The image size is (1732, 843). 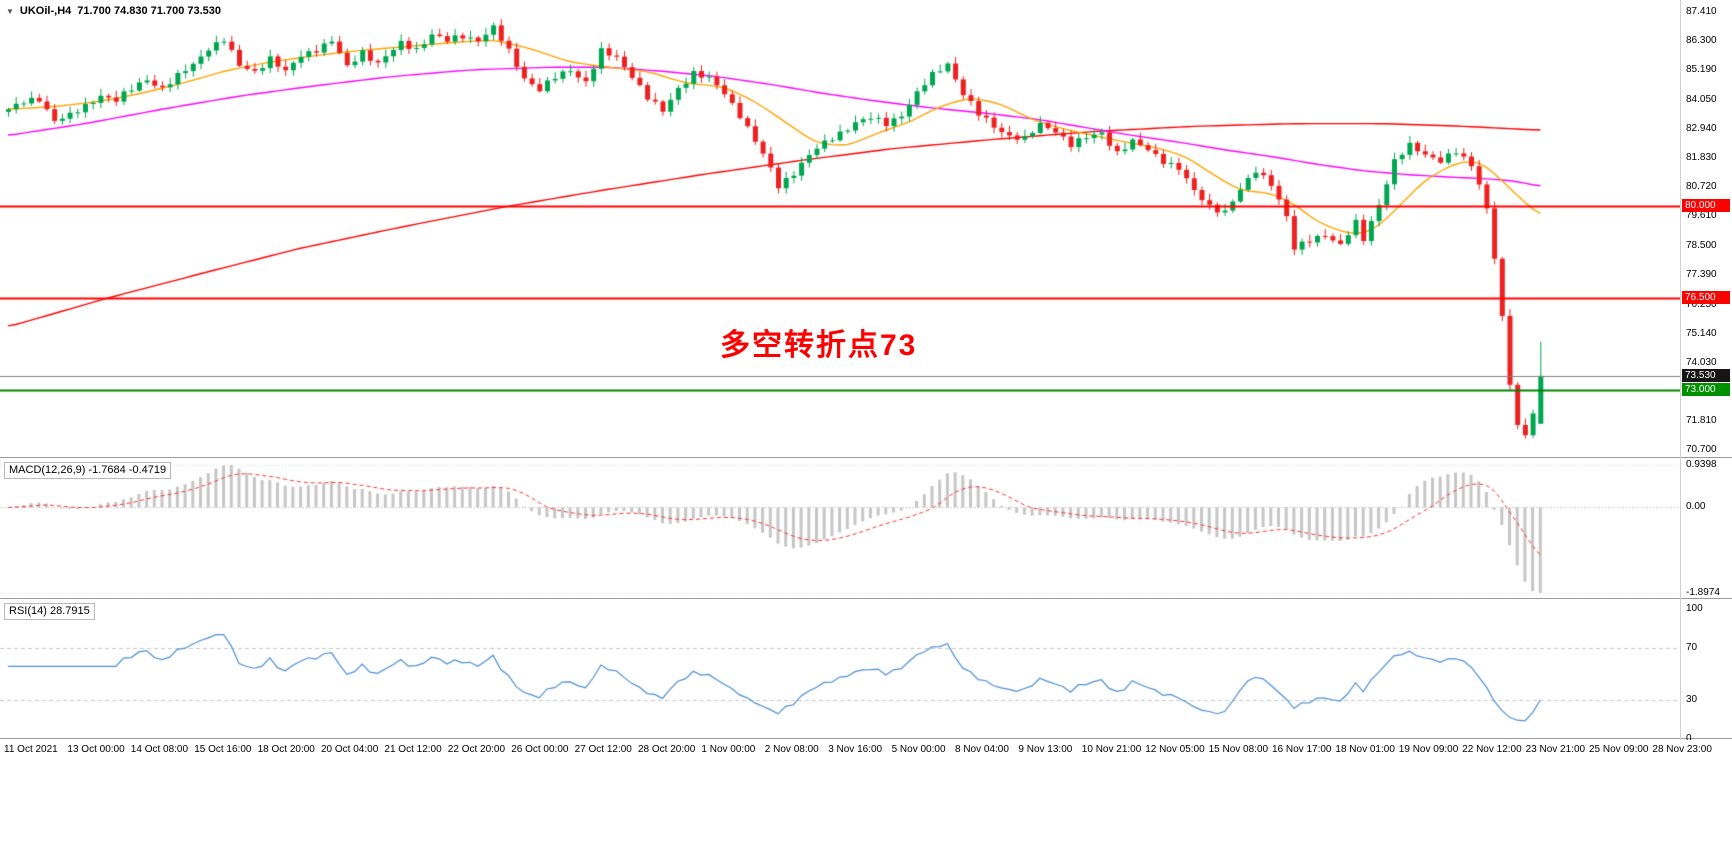 I want to click on time-label: 23 Nov 21:00, so click(x=1555, y=749).